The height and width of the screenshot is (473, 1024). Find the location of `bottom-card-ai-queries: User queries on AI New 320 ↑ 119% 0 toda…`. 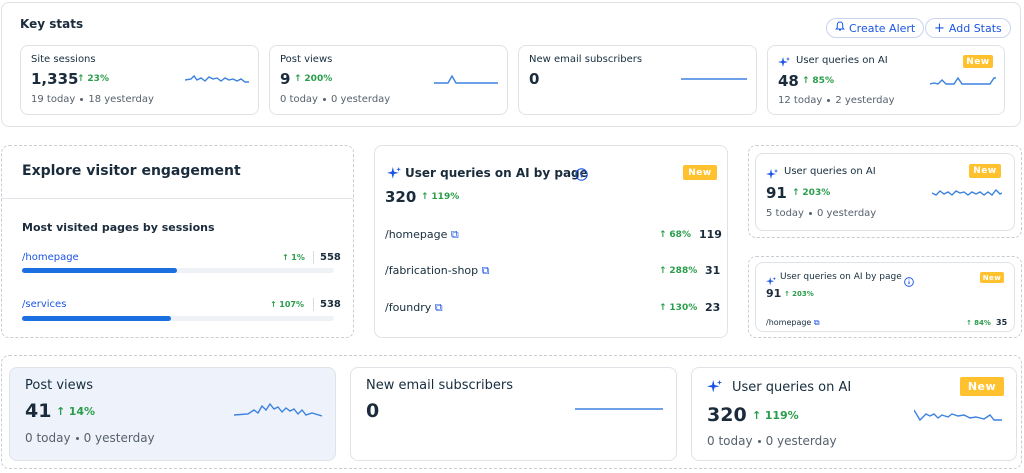

bottom-card-ai-queries: User queries on AI New 320 ↑ 119% 0 toda… is located at coordinates (854, 414).